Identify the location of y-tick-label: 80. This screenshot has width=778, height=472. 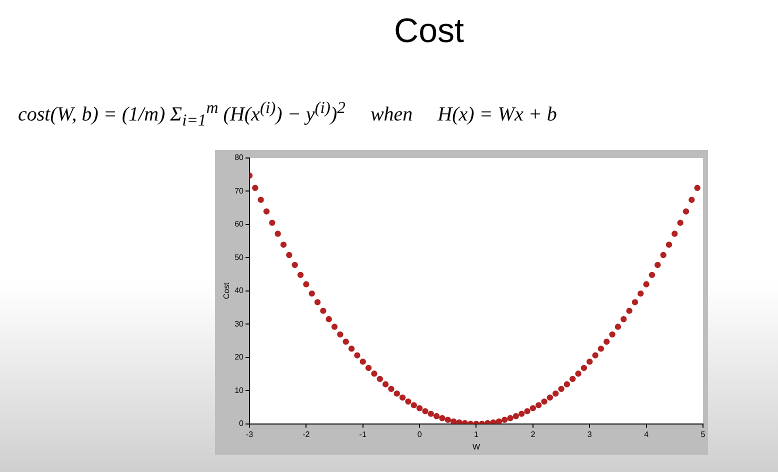
(239, 157).